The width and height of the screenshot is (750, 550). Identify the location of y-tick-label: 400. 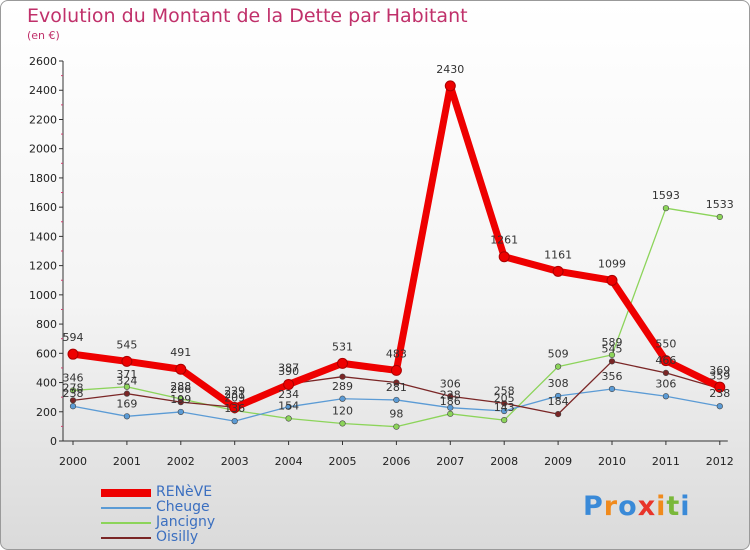
(46, 383).